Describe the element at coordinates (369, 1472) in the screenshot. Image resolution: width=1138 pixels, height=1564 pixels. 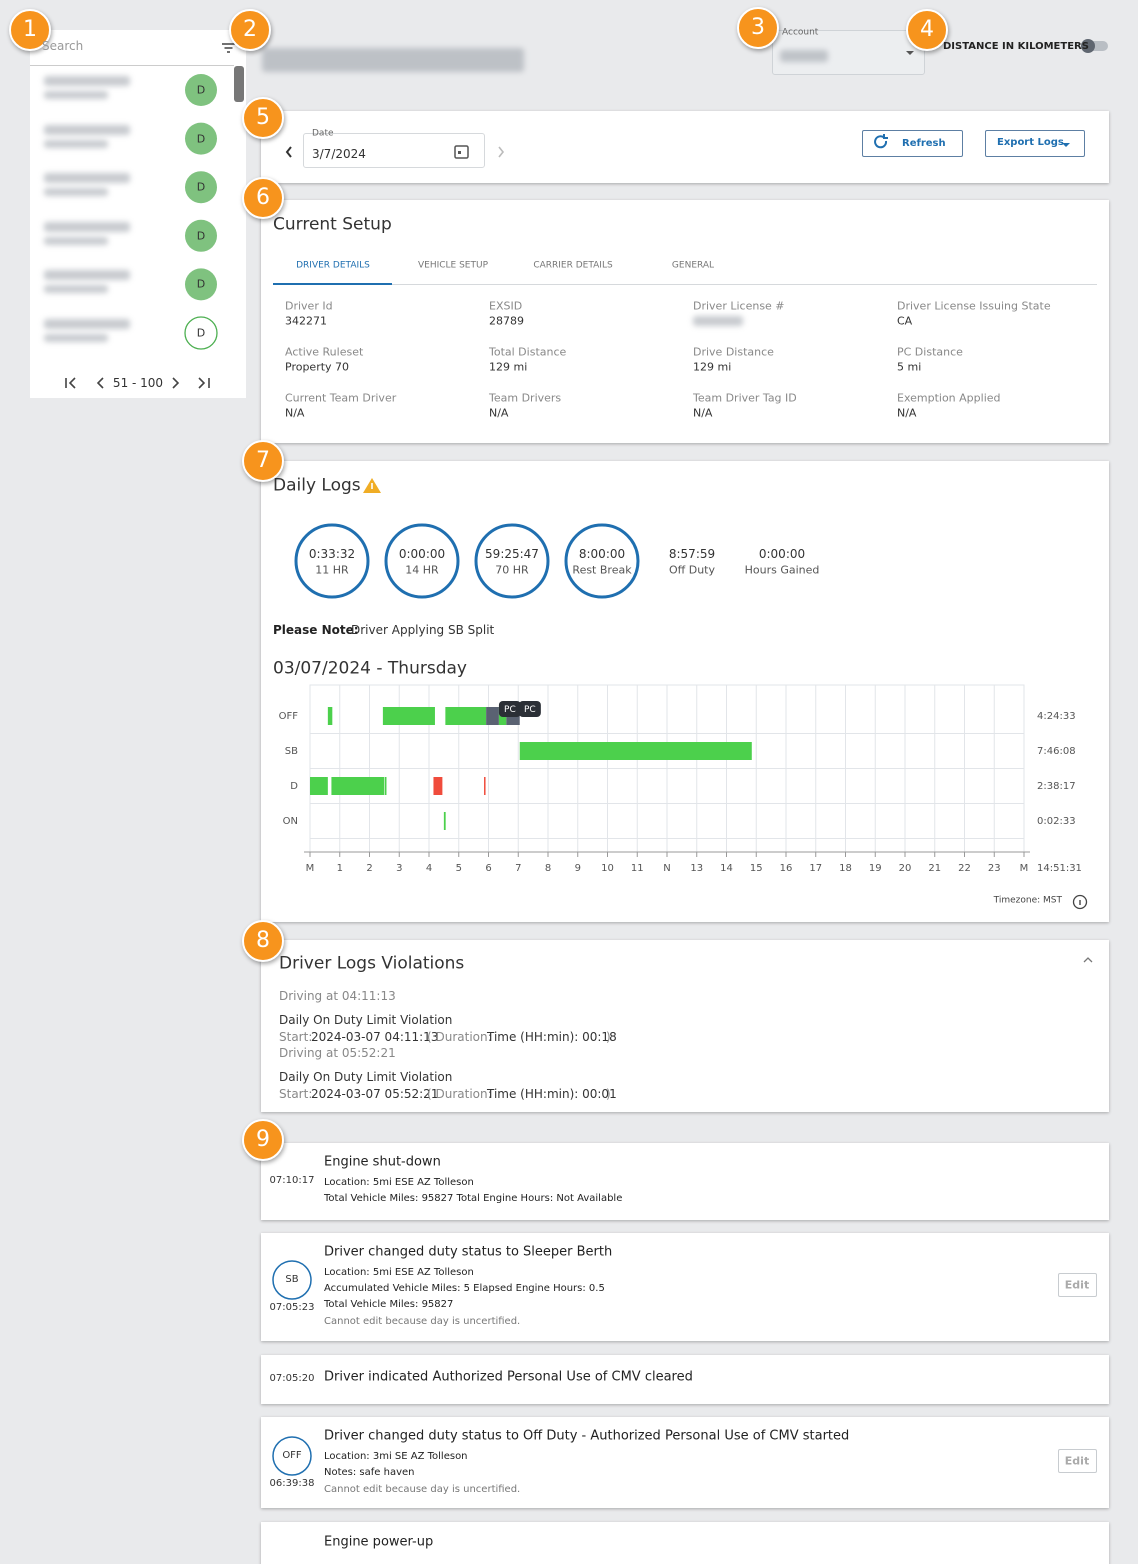
I see `event-detail: Notes: safe haven` at that location.